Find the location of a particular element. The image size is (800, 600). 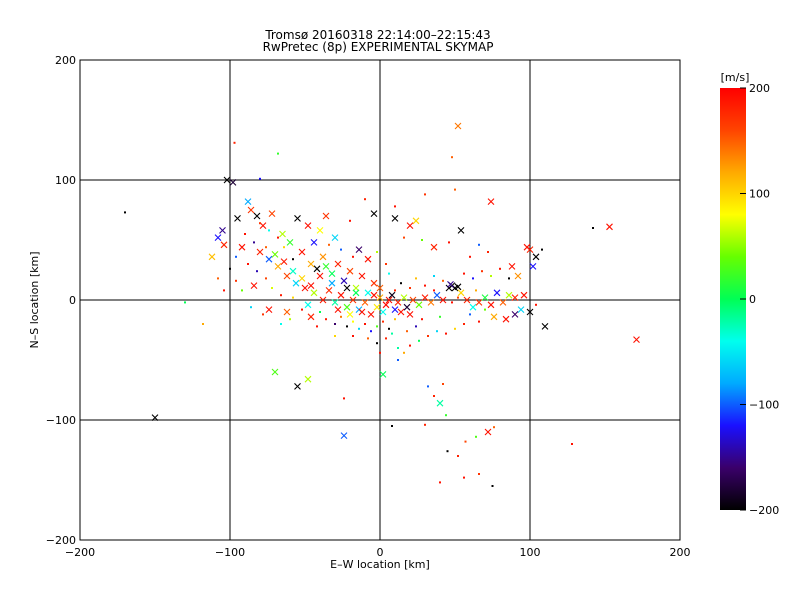

x-tick-label: −200 is located at coordinates (80, 552).